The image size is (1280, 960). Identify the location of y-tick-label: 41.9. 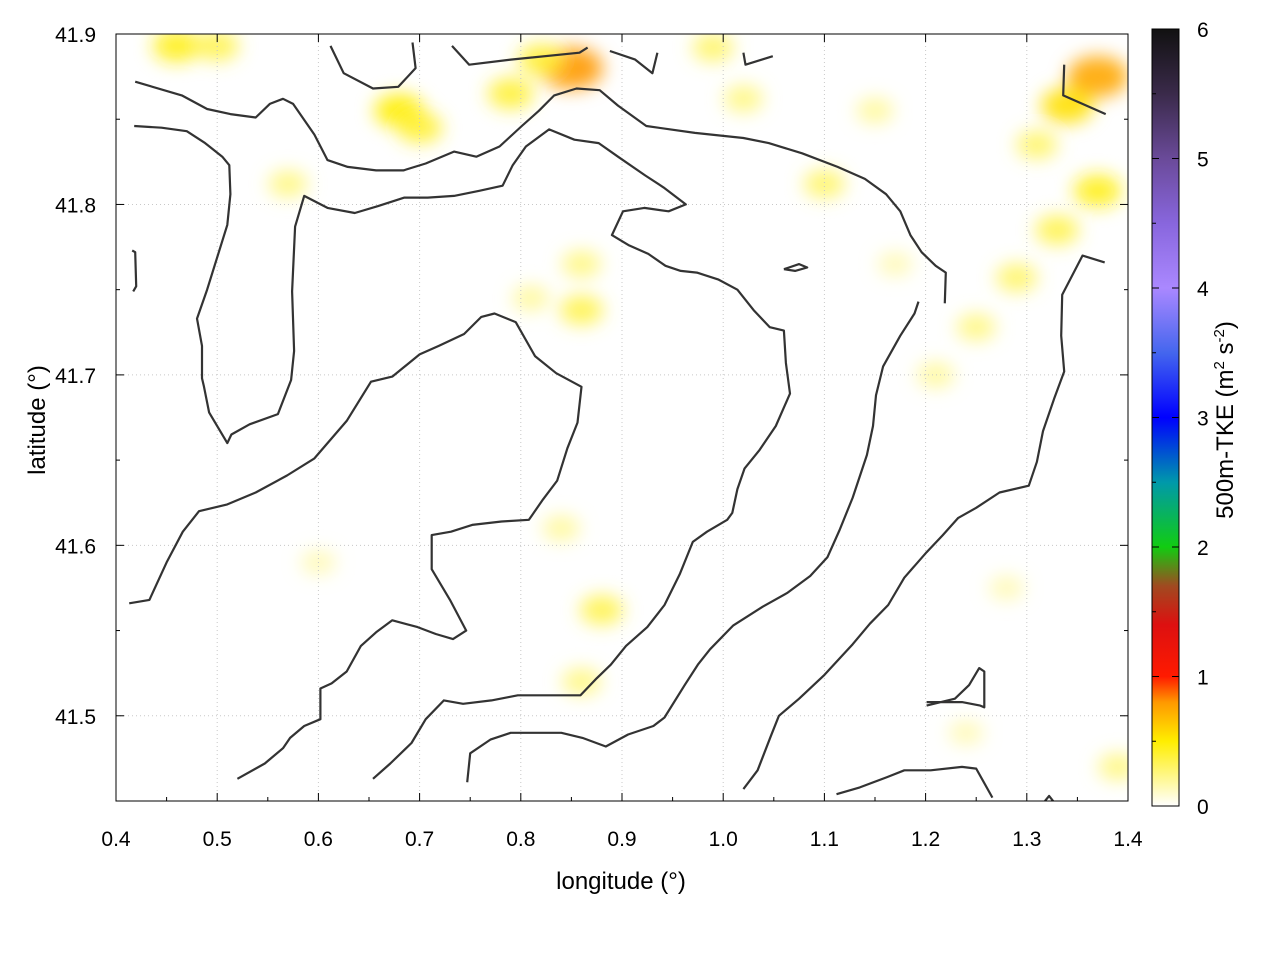
(75, 35).